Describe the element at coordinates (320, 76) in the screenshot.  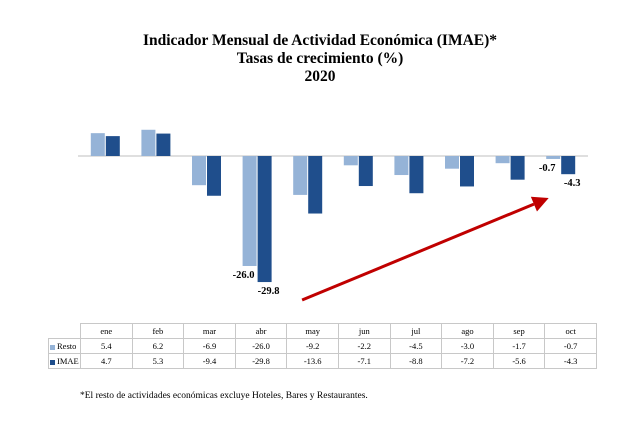
I see `title-line-3: 2020` at that location.